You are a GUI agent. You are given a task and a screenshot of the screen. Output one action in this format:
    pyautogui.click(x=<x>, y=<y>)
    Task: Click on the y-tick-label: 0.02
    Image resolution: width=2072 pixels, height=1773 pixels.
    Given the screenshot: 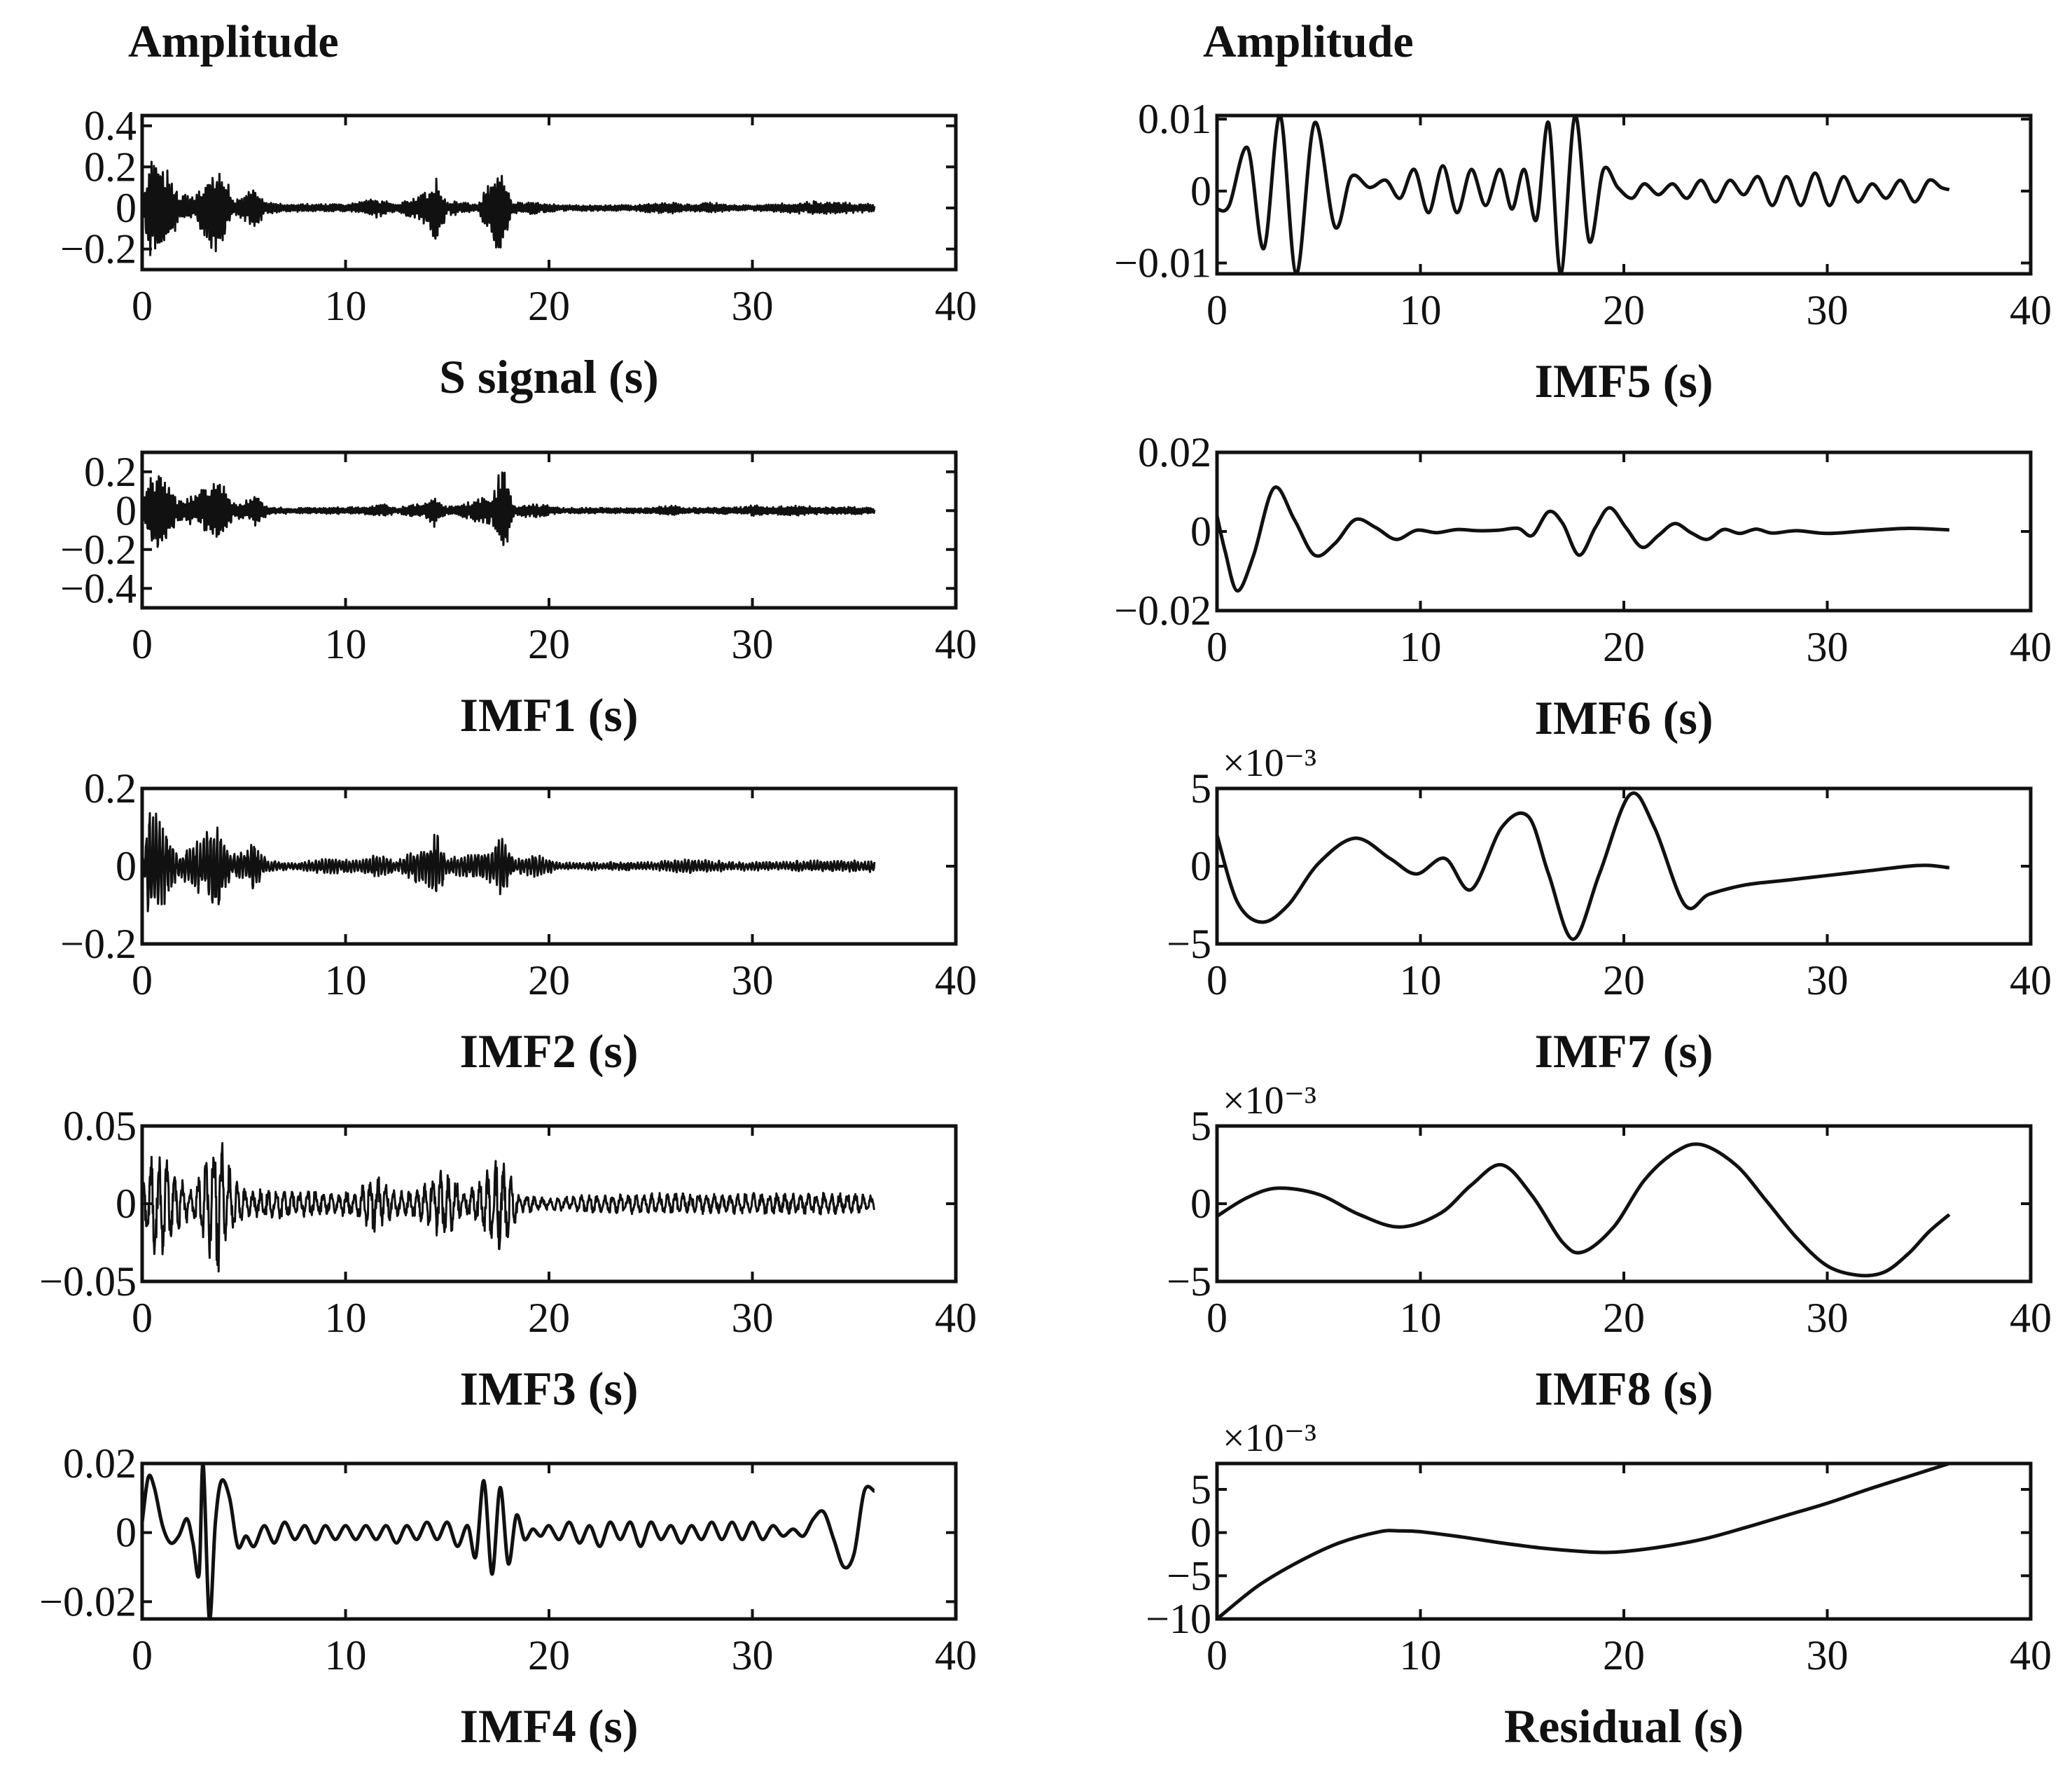 What is the action you would take?
    pyautogui.click(x=1174, y=452)
    